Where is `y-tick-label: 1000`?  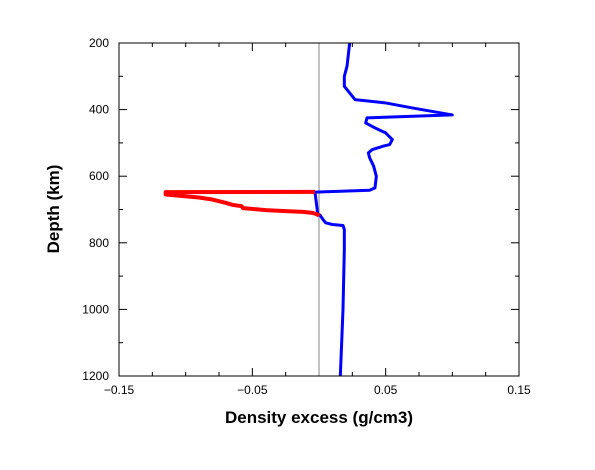 y-tick-label: 1000 is located at coordinates (95, 309).